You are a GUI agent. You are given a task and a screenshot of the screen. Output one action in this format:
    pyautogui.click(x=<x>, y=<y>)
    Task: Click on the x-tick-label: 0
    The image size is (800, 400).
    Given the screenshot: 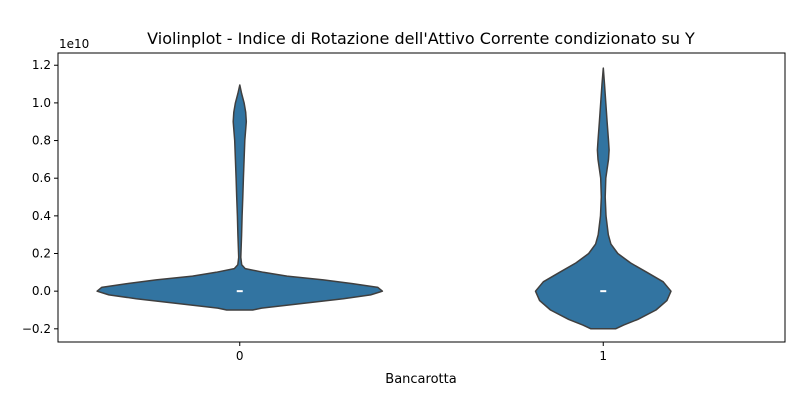 What is the action you would take?
    pyautogui.click(x=240, y=356)
    